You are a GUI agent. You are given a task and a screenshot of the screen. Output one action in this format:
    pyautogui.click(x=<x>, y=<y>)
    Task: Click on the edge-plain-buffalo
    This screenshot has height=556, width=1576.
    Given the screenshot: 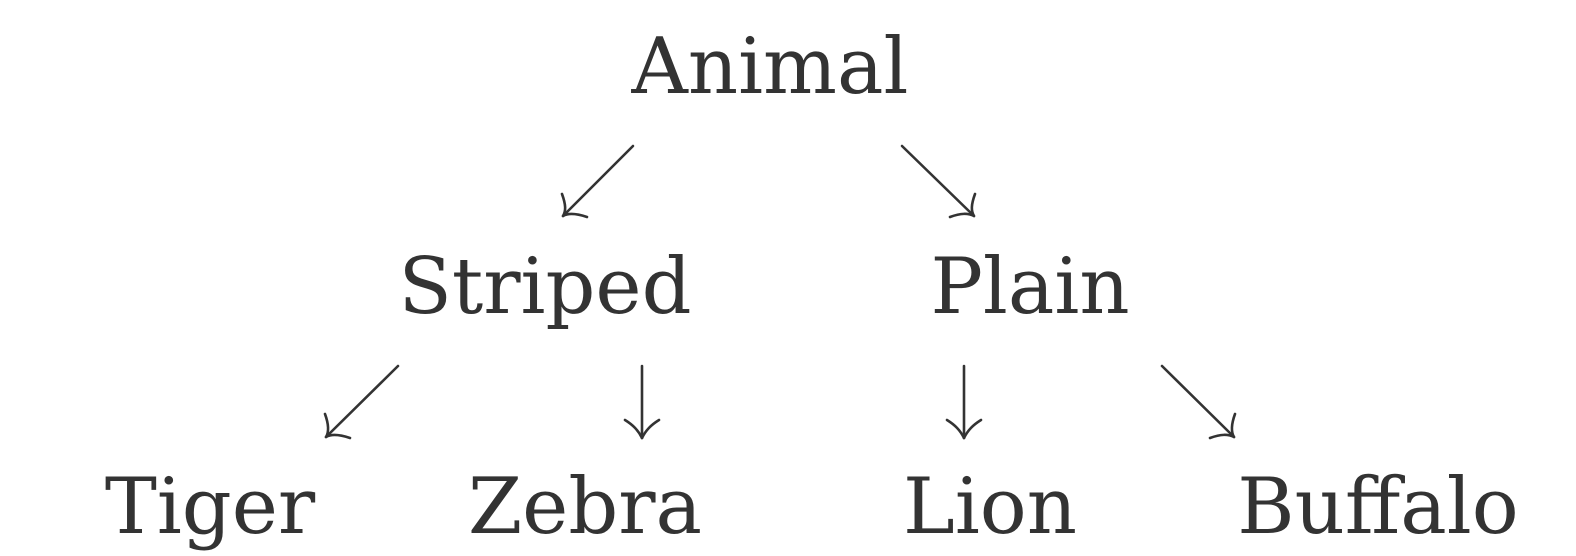 What is the action you would take?
    pyautogui.click(x=1198, y=402)
    